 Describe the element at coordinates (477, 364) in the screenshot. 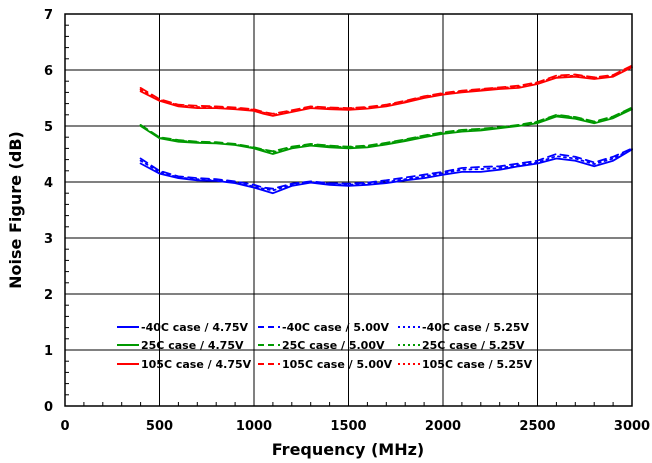

I see `legend-label: 105C case / 5.25V` at that location.